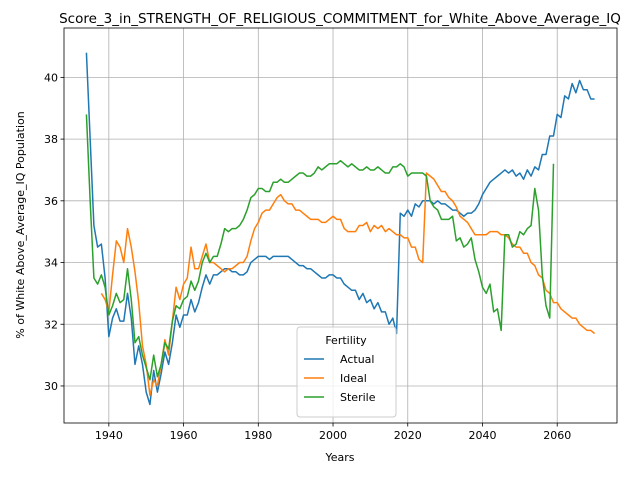  Describe the element at coordinates (353, 378) in the screenshot. I see `legend-label-ideal: Ideal` at that location.